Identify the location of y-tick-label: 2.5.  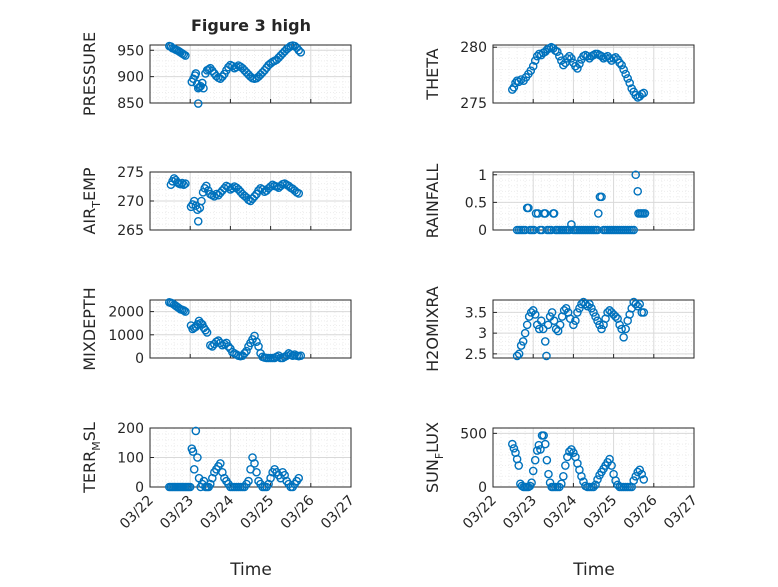
(476, 355).